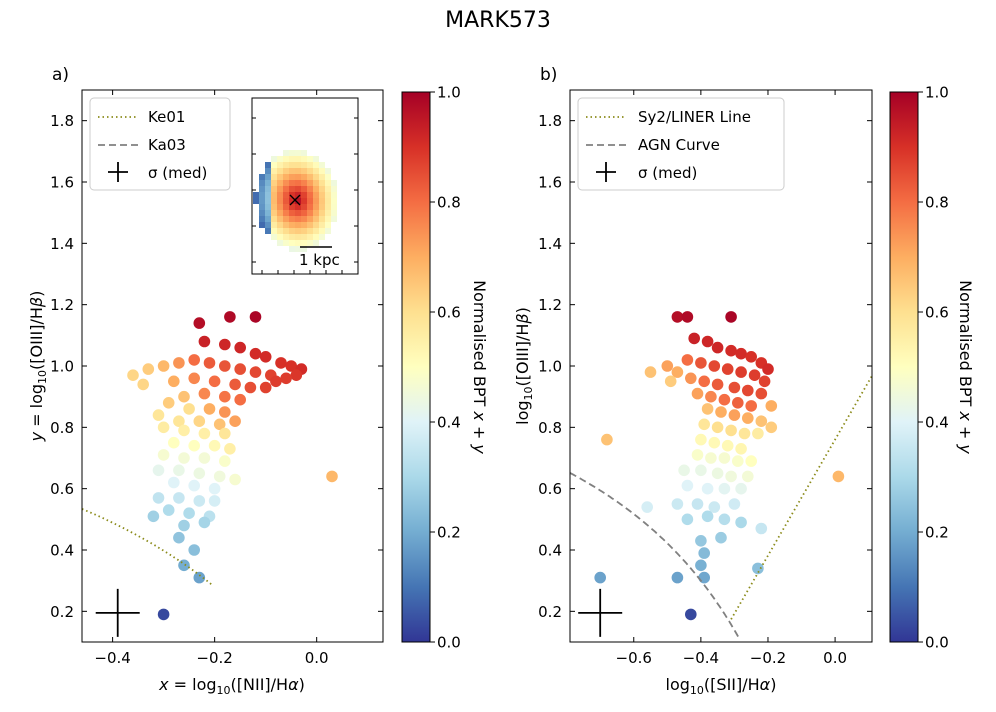 The image size is (996, 712). I want to click on panel-b-legend: Sy2/LINER Line AGN Curve σ (med), so click(681, 144).